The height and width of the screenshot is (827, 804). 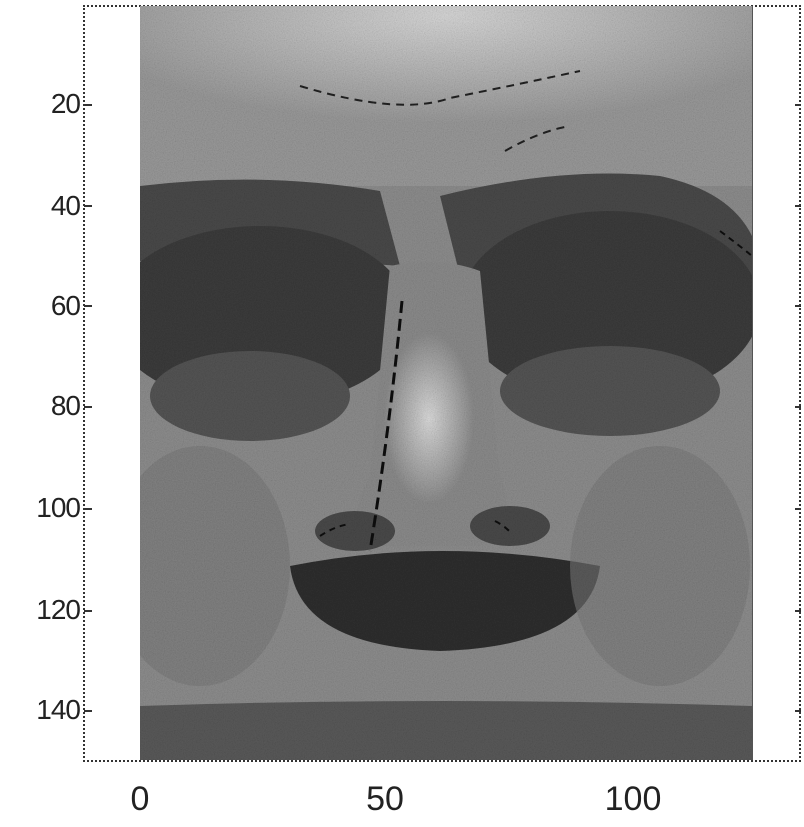 What do you see at coordinates (41, 306) in the screenshot?
I see `y-tick-label: 60` at bounding box center [41, 306].